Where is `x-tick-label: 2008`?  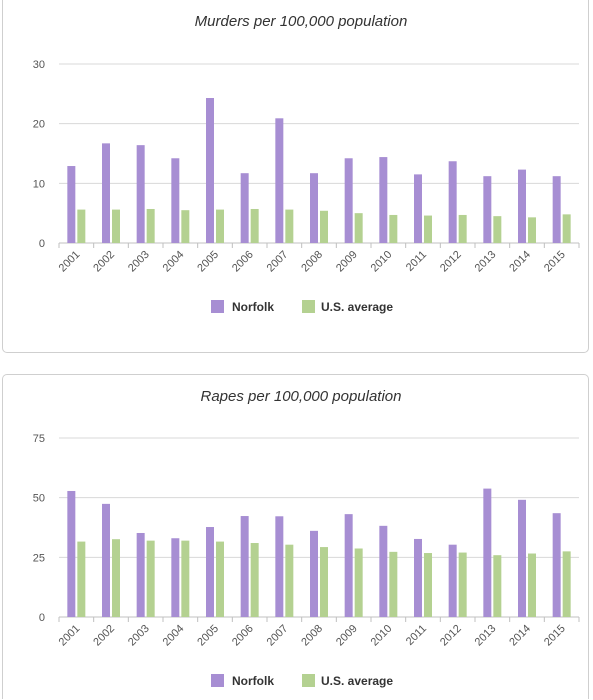 x-tick-label: 2008 is located at coordinates (312, 262).